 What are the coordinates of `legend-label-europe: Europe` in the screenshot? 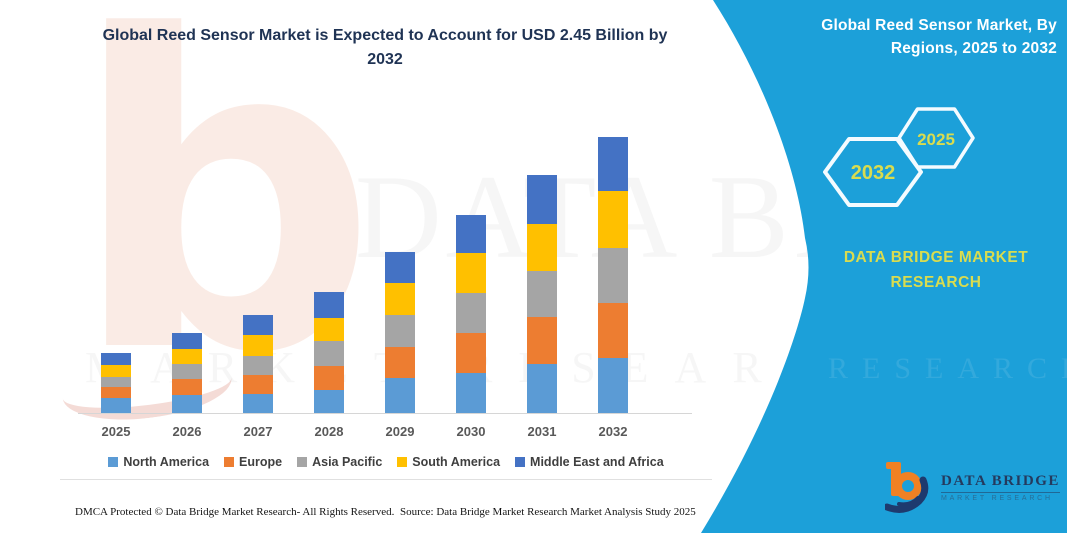 It's located at (261, 462).